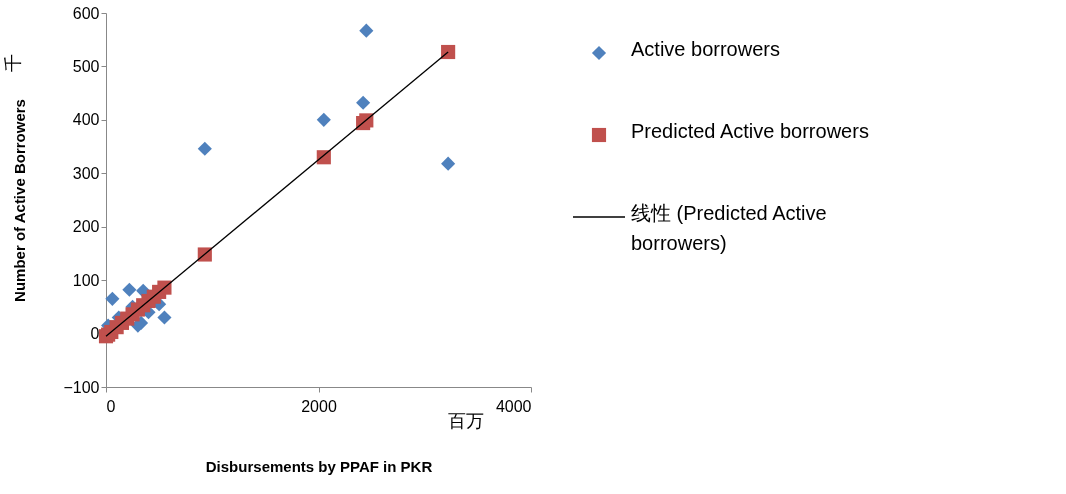  What do you see at coordinates (95, 334) in the screenshot?
I see `y-tick-label: 0` at bounding box center [95, 334].